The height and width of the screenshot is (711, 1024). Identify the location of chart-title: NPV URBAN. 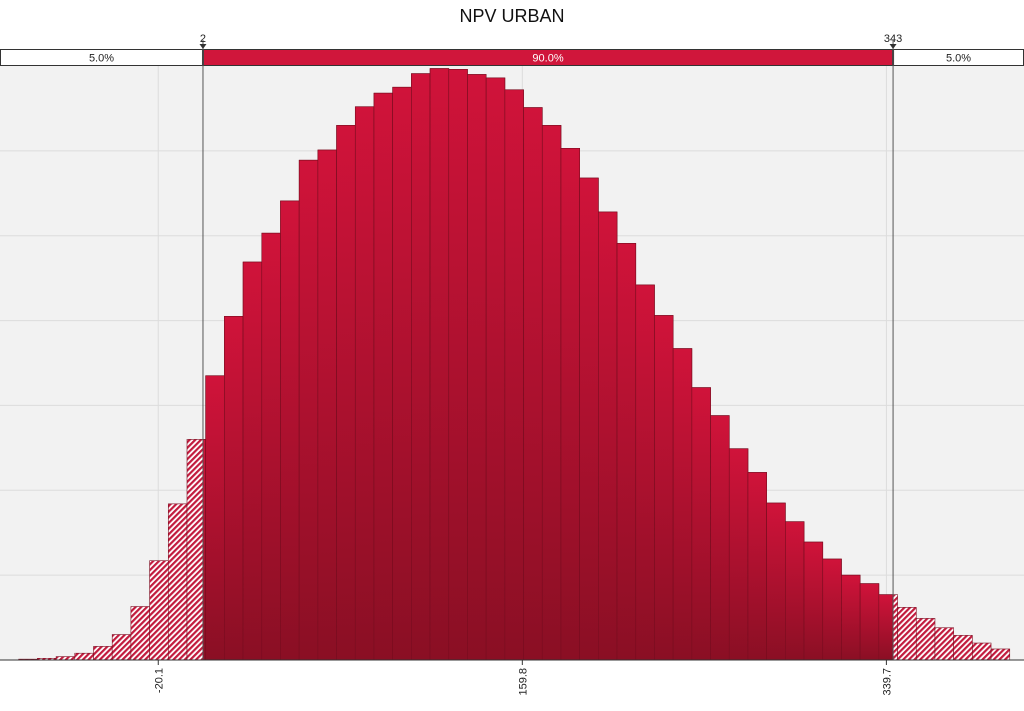
(512, 16).